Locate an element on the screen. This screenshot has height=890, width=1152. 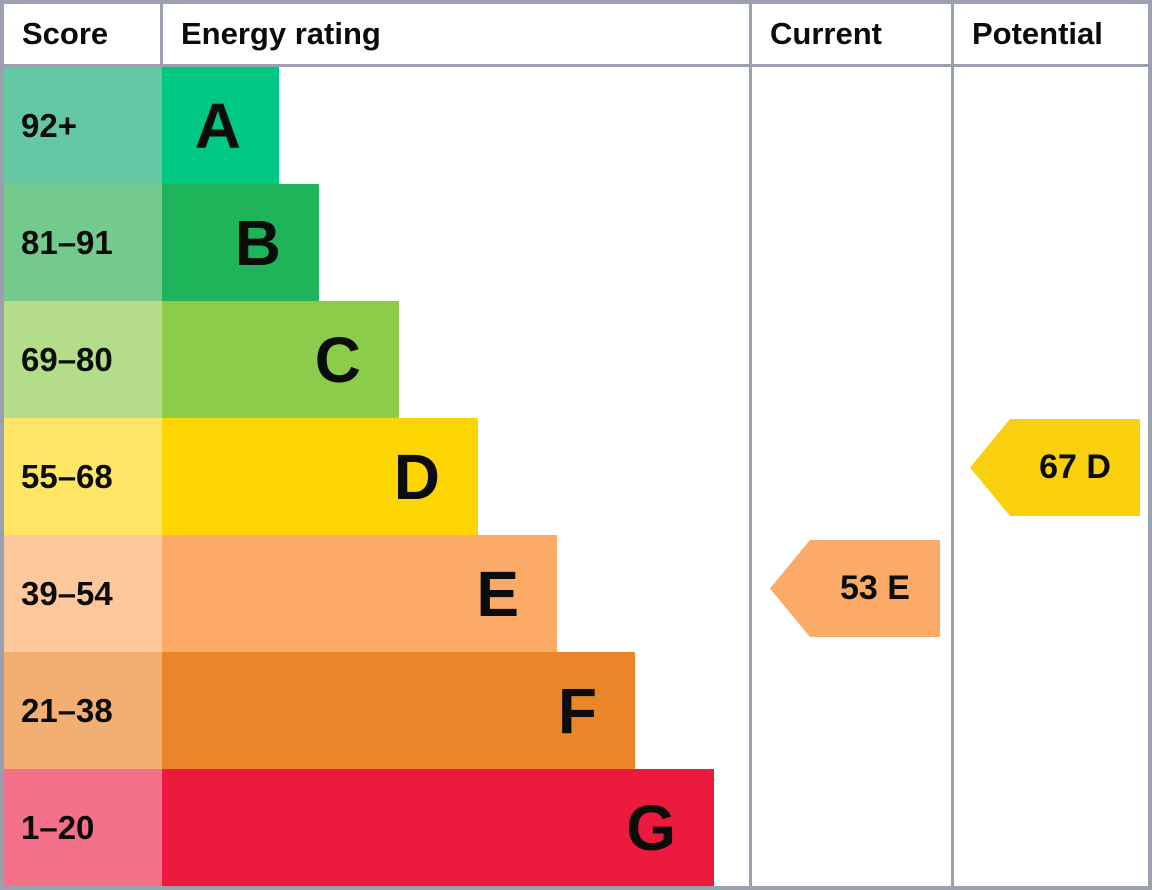
band-row-d: 55–68 D is located at coordinates (376, 476).